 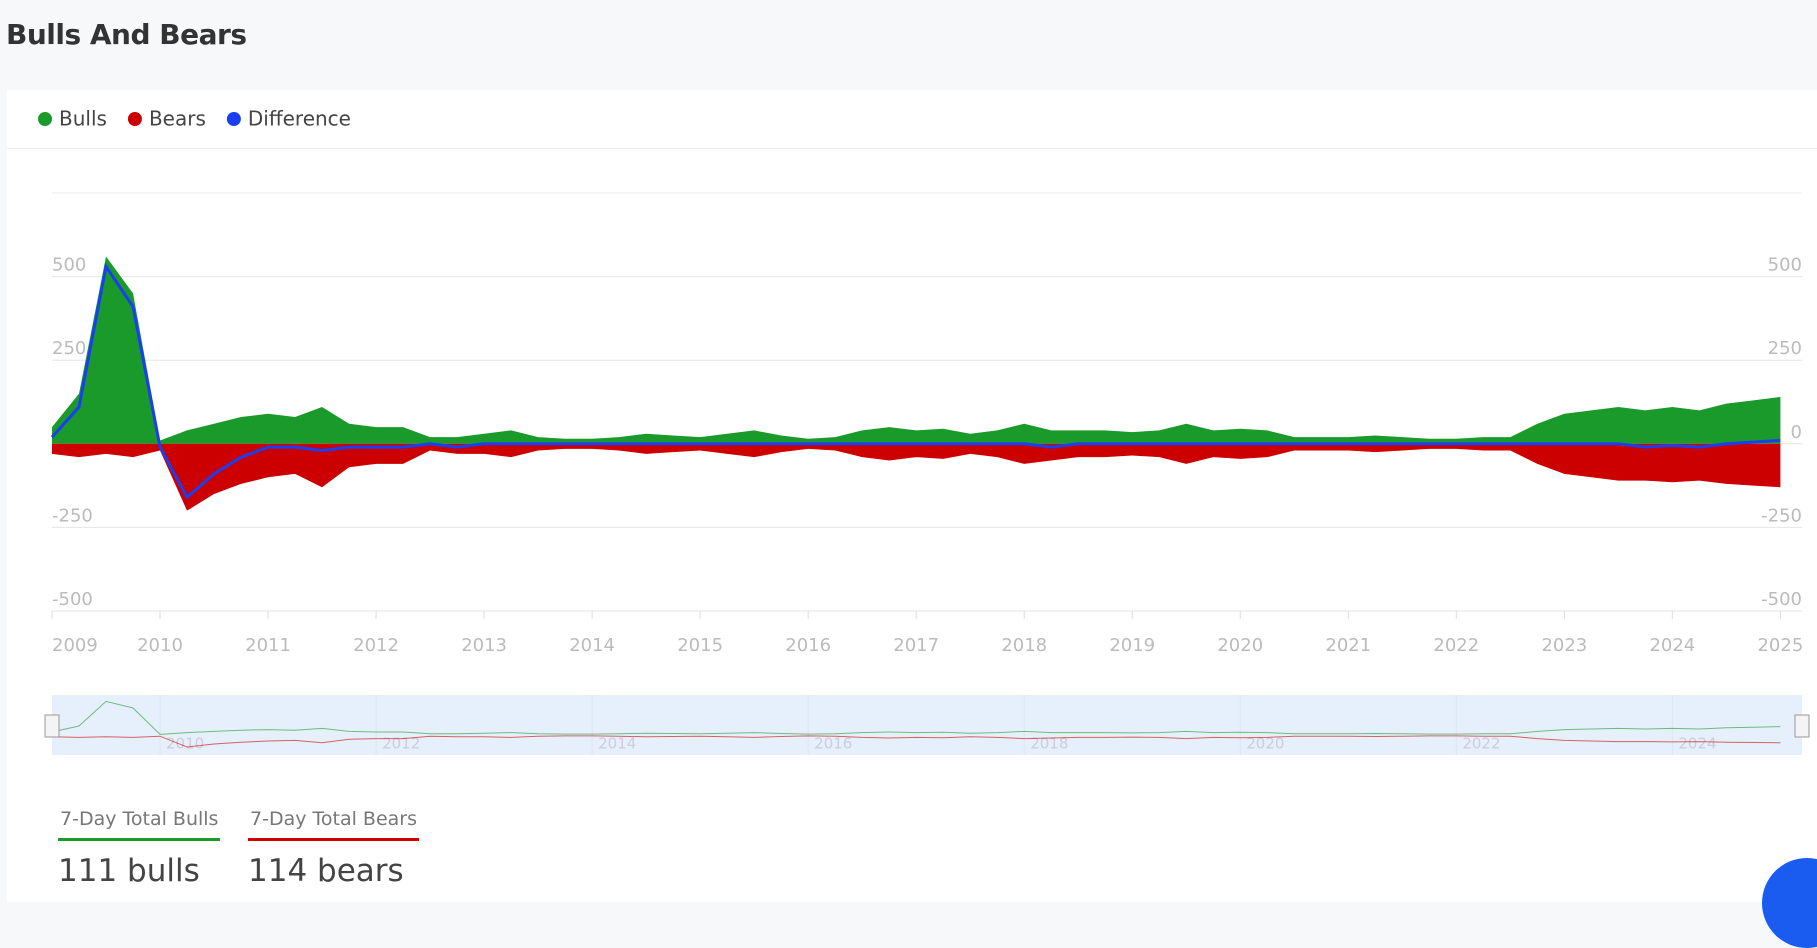 What do you see at coordinates (700, 645) in the screenshot?
I see `x-tick-label: 2015` at bounding box center [700, 645].